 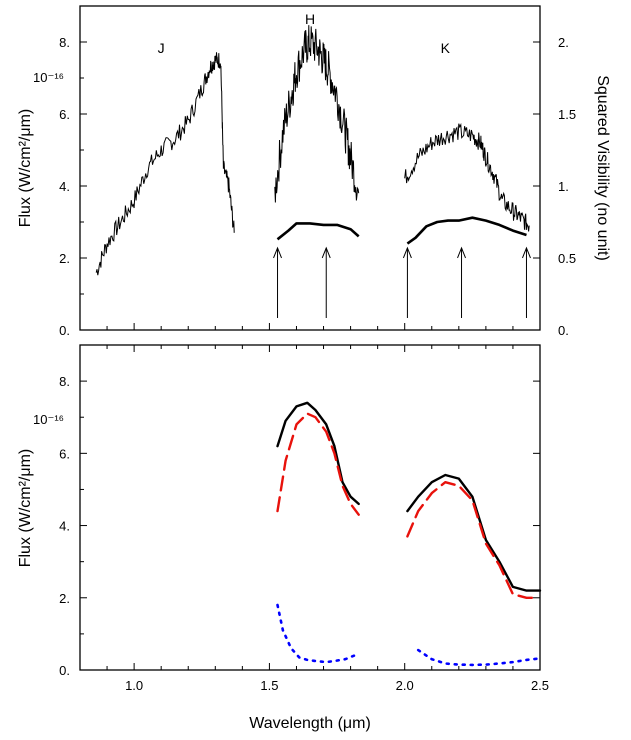 What do you see at coordinates (73, 171) in the screenshot?
I see `top-y-ticks: 0. 2. 4. 6. 8.` at bounding box center [73, 171].